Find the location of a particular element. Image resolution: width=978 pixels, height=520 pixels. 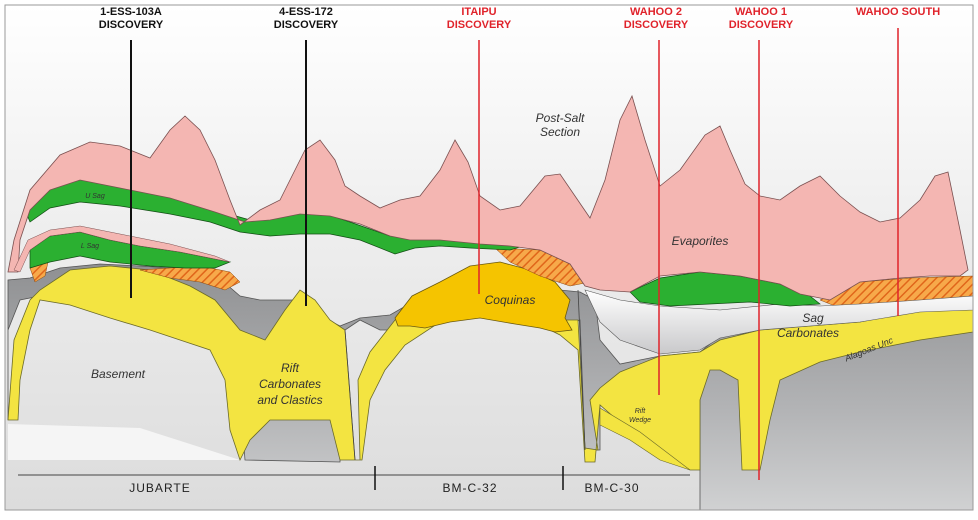

label-sag-carbonates-1: Sag is located at coordinates (813, 318).